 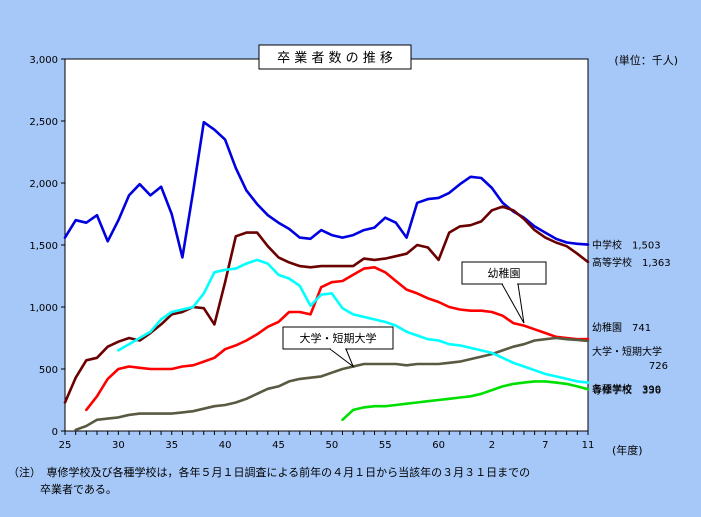 What do you see at coordinates (621, 327) in the screenshot?
I see `end-label-幼稚園: 幼稚園 741` at bounding box center [621, 327].